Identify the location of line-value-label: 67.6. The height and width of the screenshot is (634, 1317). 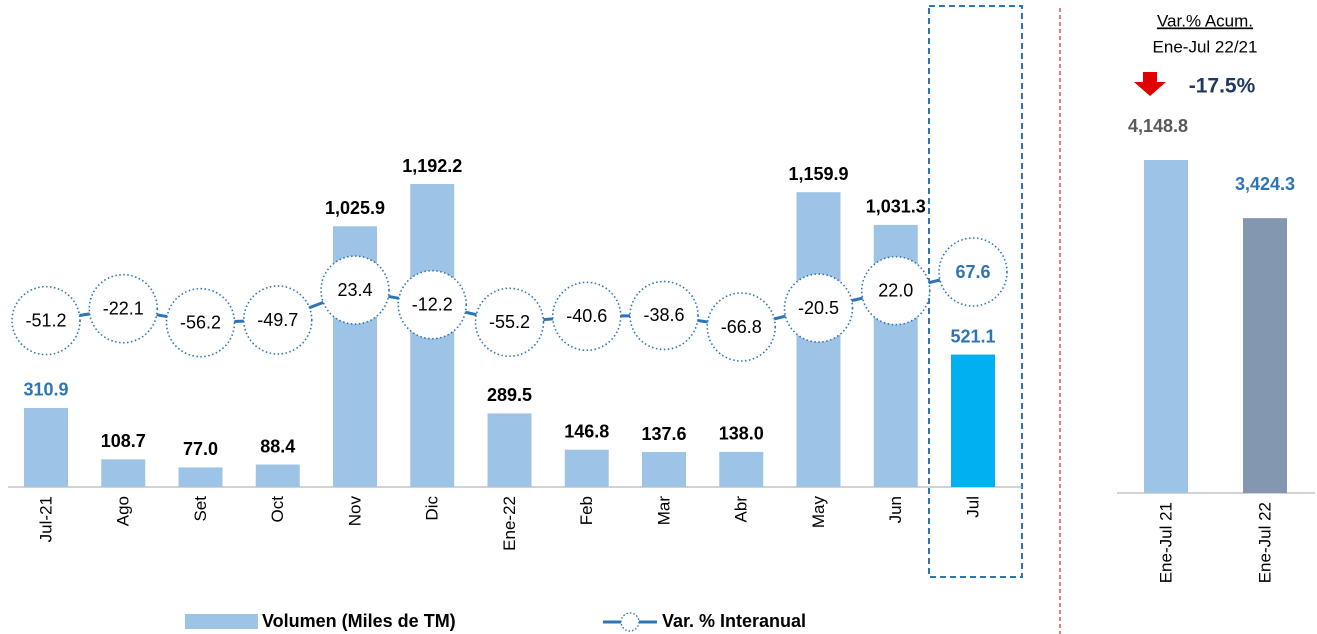
(972, 272).